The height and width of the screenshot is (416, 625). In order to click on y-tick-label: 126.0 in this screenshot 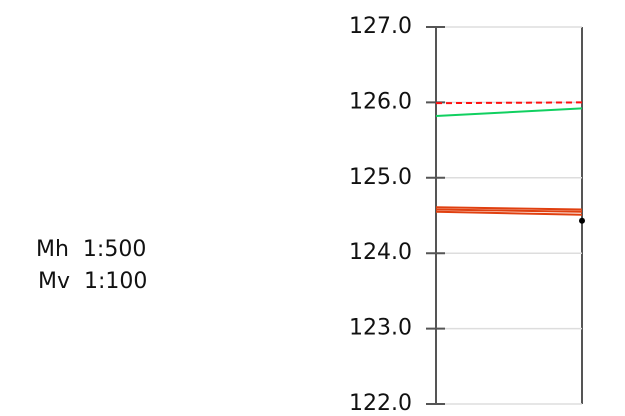, I will do `click(380, 101)`.